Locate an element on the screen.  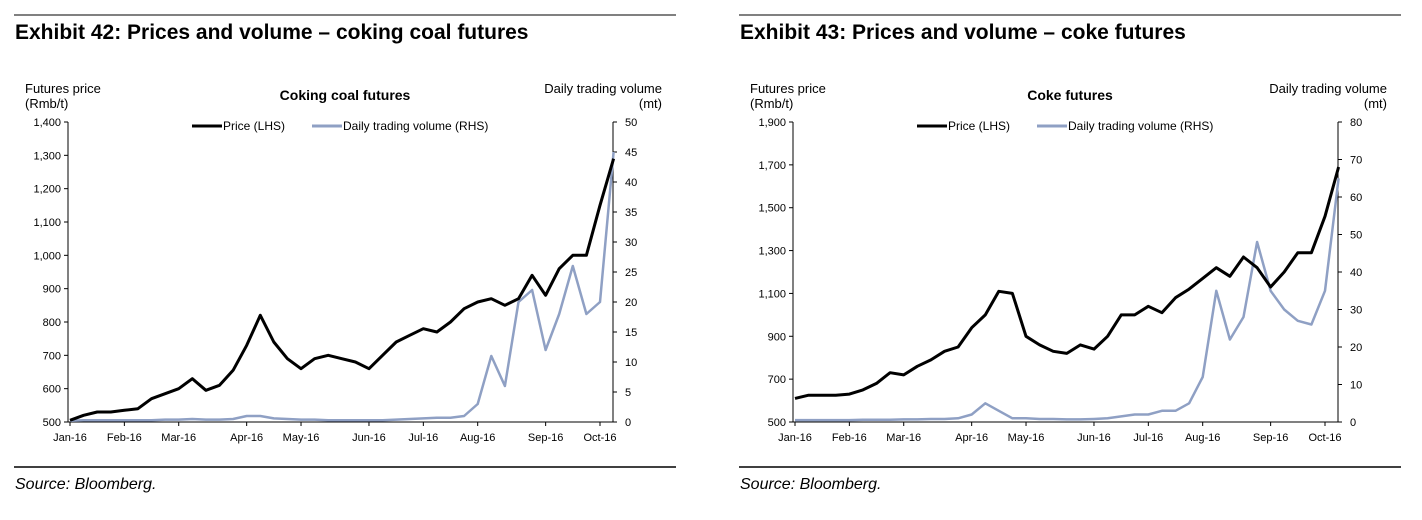
y-tick-label: 1,400 is located at coordinates (47, 123).